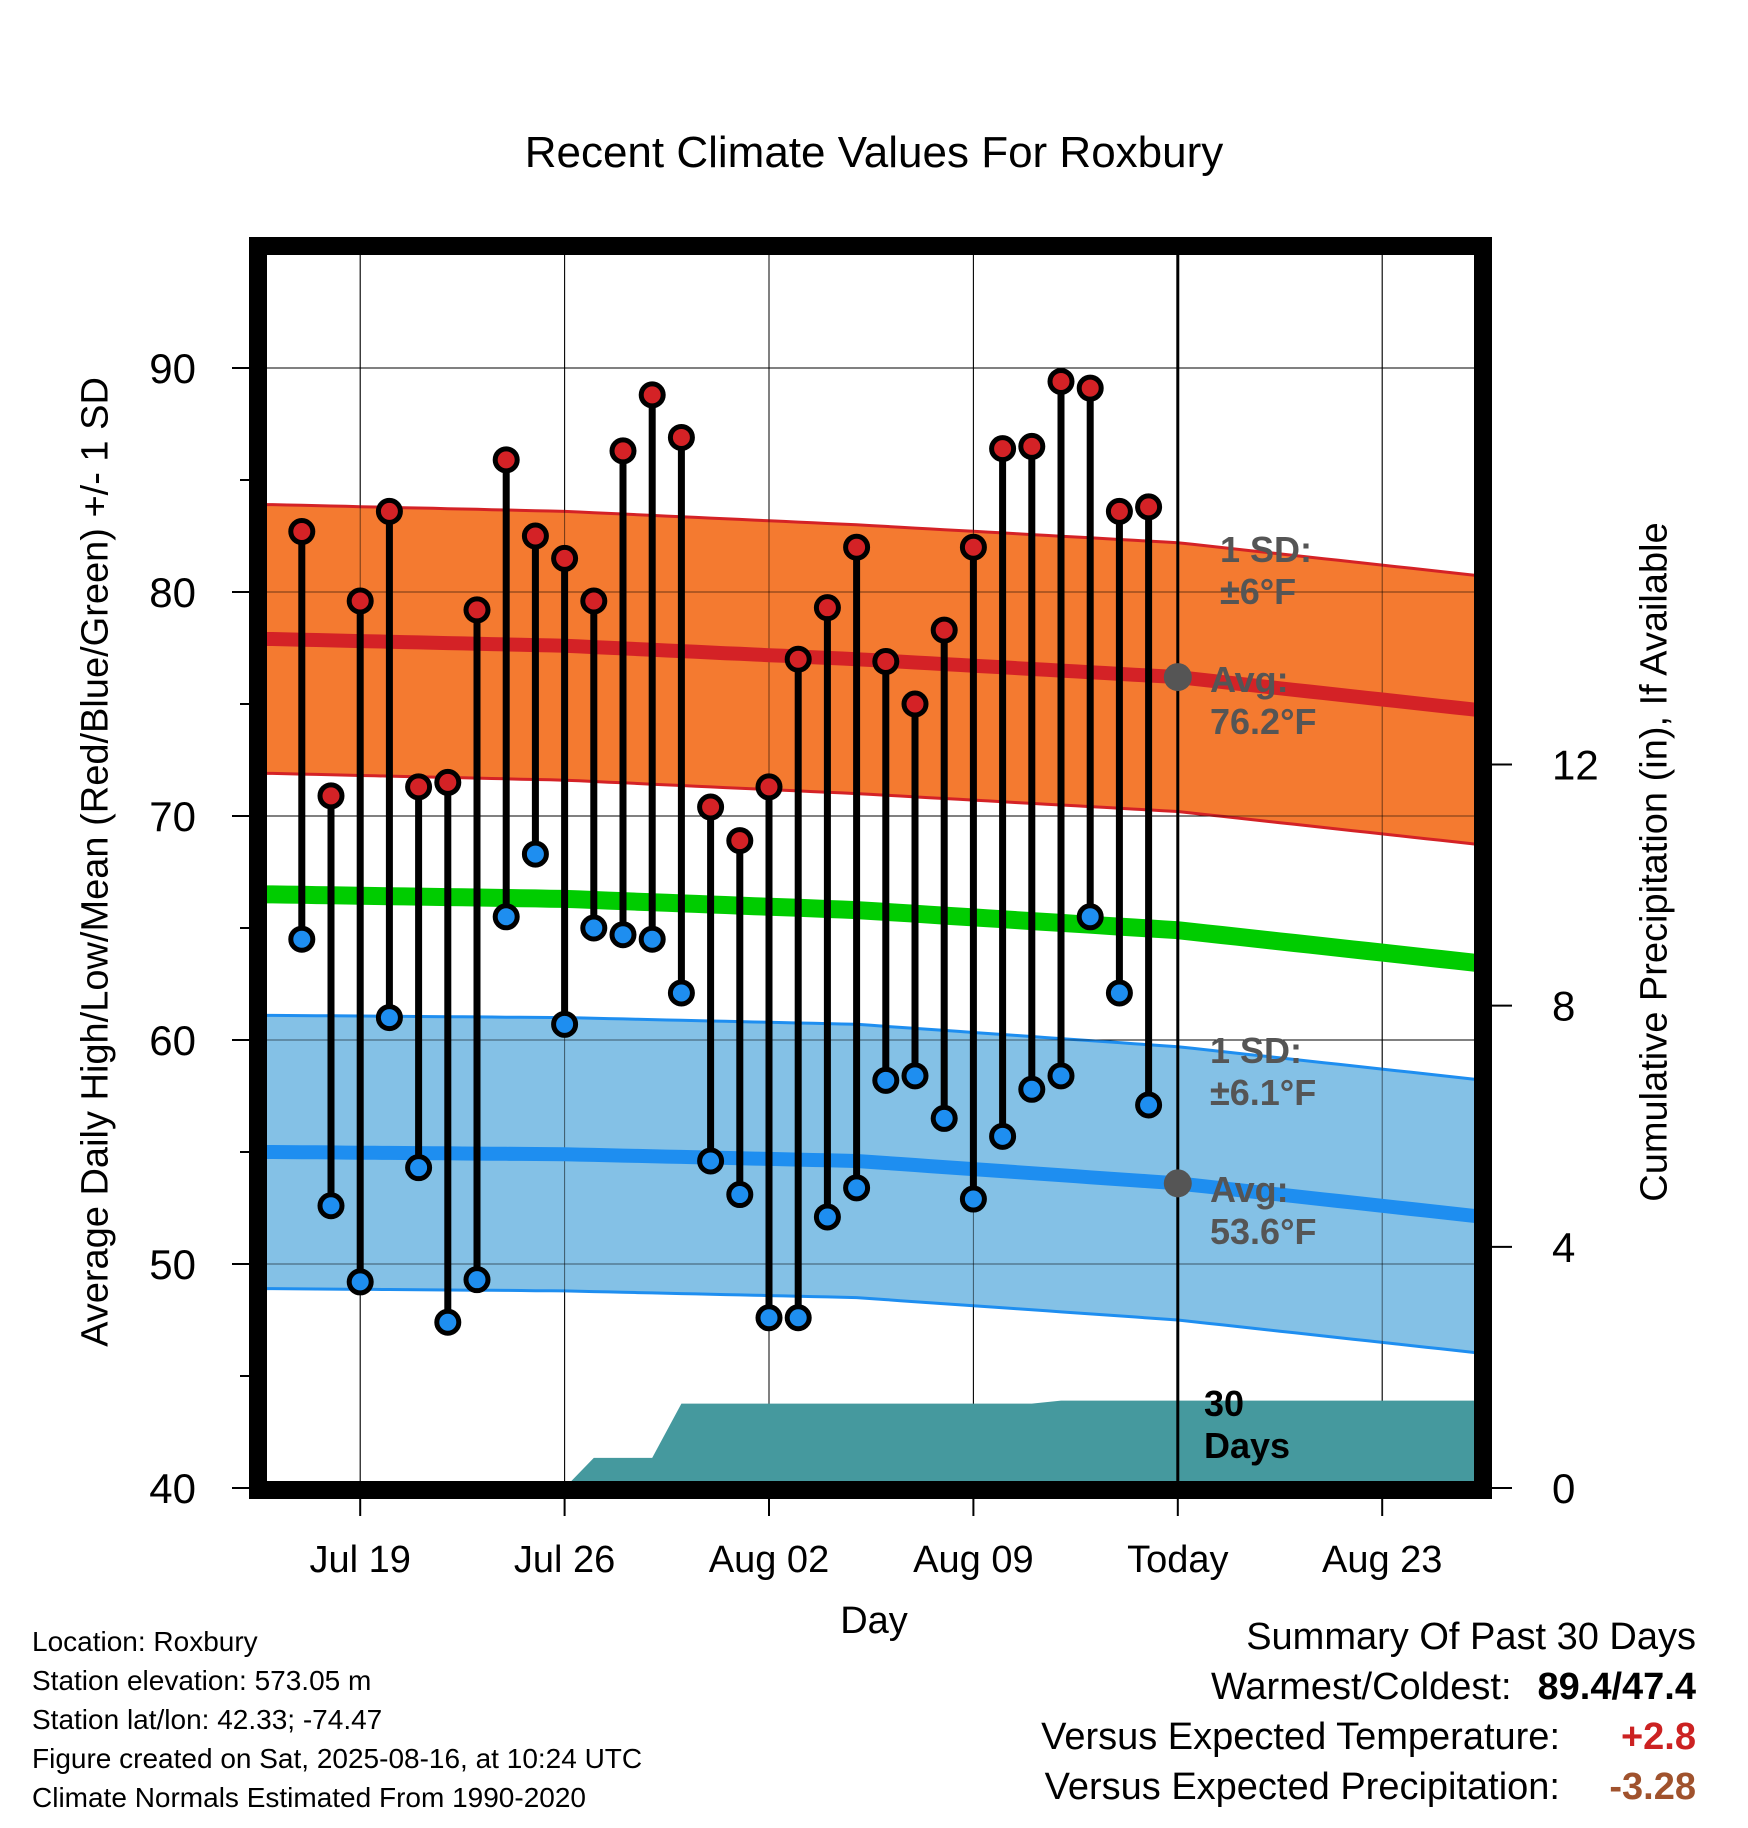  What do you see at coordinates (172, 592) in the screenshot?
I see `y-tick-label: 80` at bounding box center [172, 592].